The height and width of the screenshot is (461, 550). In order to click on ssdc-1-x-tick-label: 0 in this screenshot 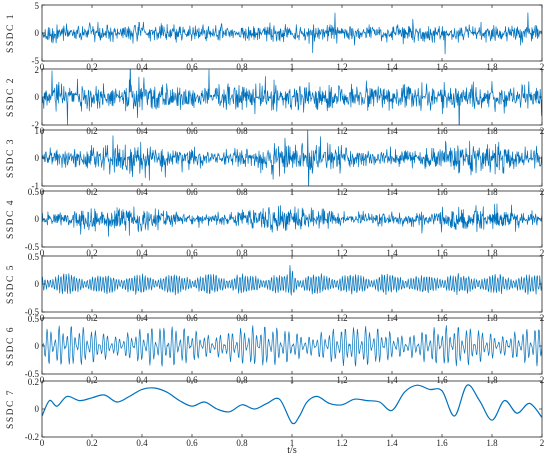, I will do `click(42, 67)`.